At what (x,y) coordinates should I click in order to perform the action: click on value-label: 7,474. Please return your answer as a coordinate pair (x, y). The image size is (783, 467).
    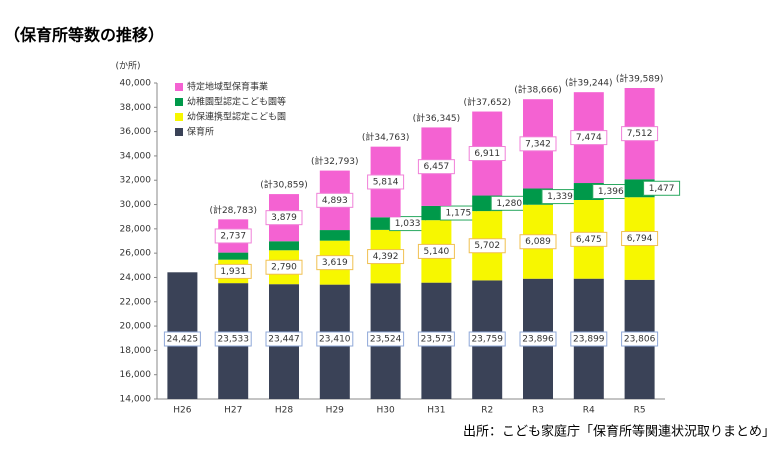
    Looking at the image, I should click on (589, 138).